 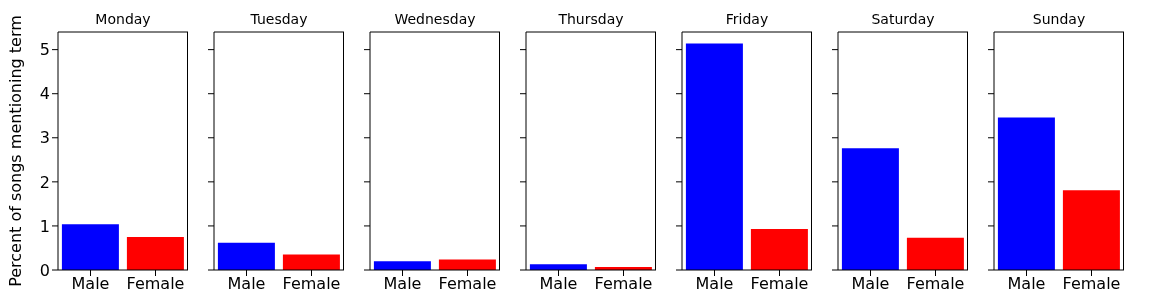 I want to click on y-tick-label: 4, so click(x=44, y=94).